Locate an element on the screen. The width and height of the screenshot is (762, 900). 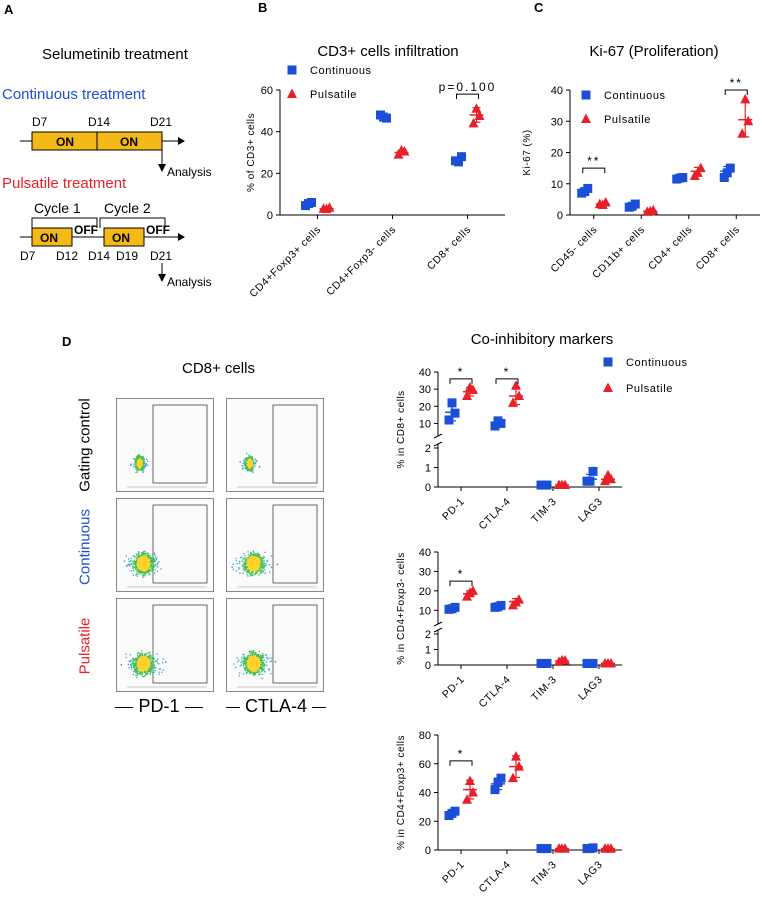
x-tick-label-0: CD4+Foxp3+ cells is located at coordinates (285, 262).